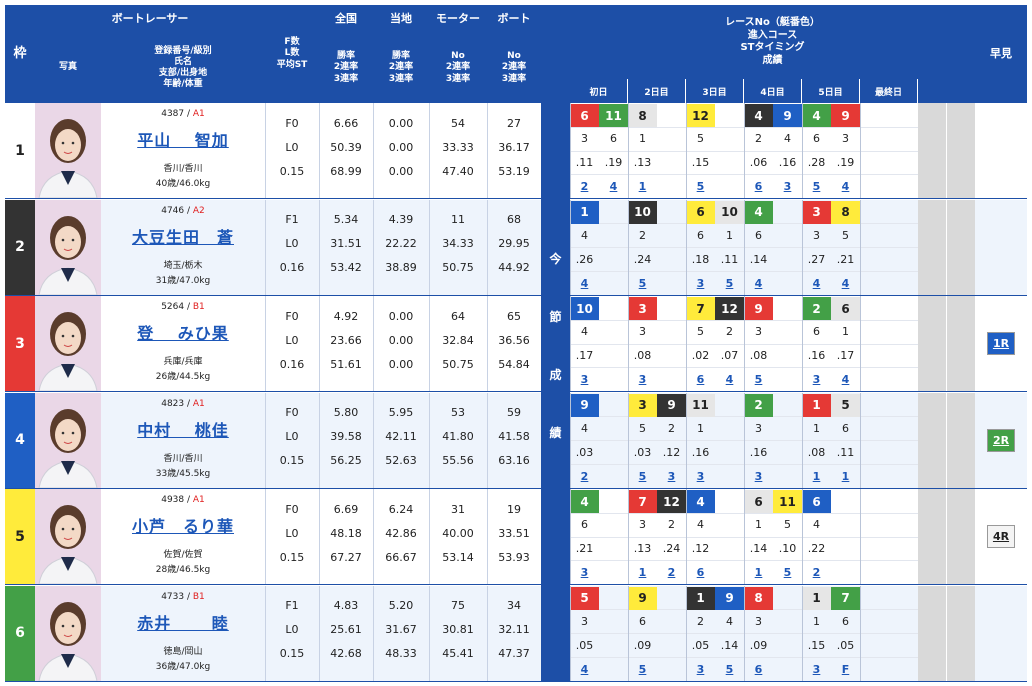  Describe the element at coordinates (845, 669) in the screenshot. I see `result-link: F` at that location.